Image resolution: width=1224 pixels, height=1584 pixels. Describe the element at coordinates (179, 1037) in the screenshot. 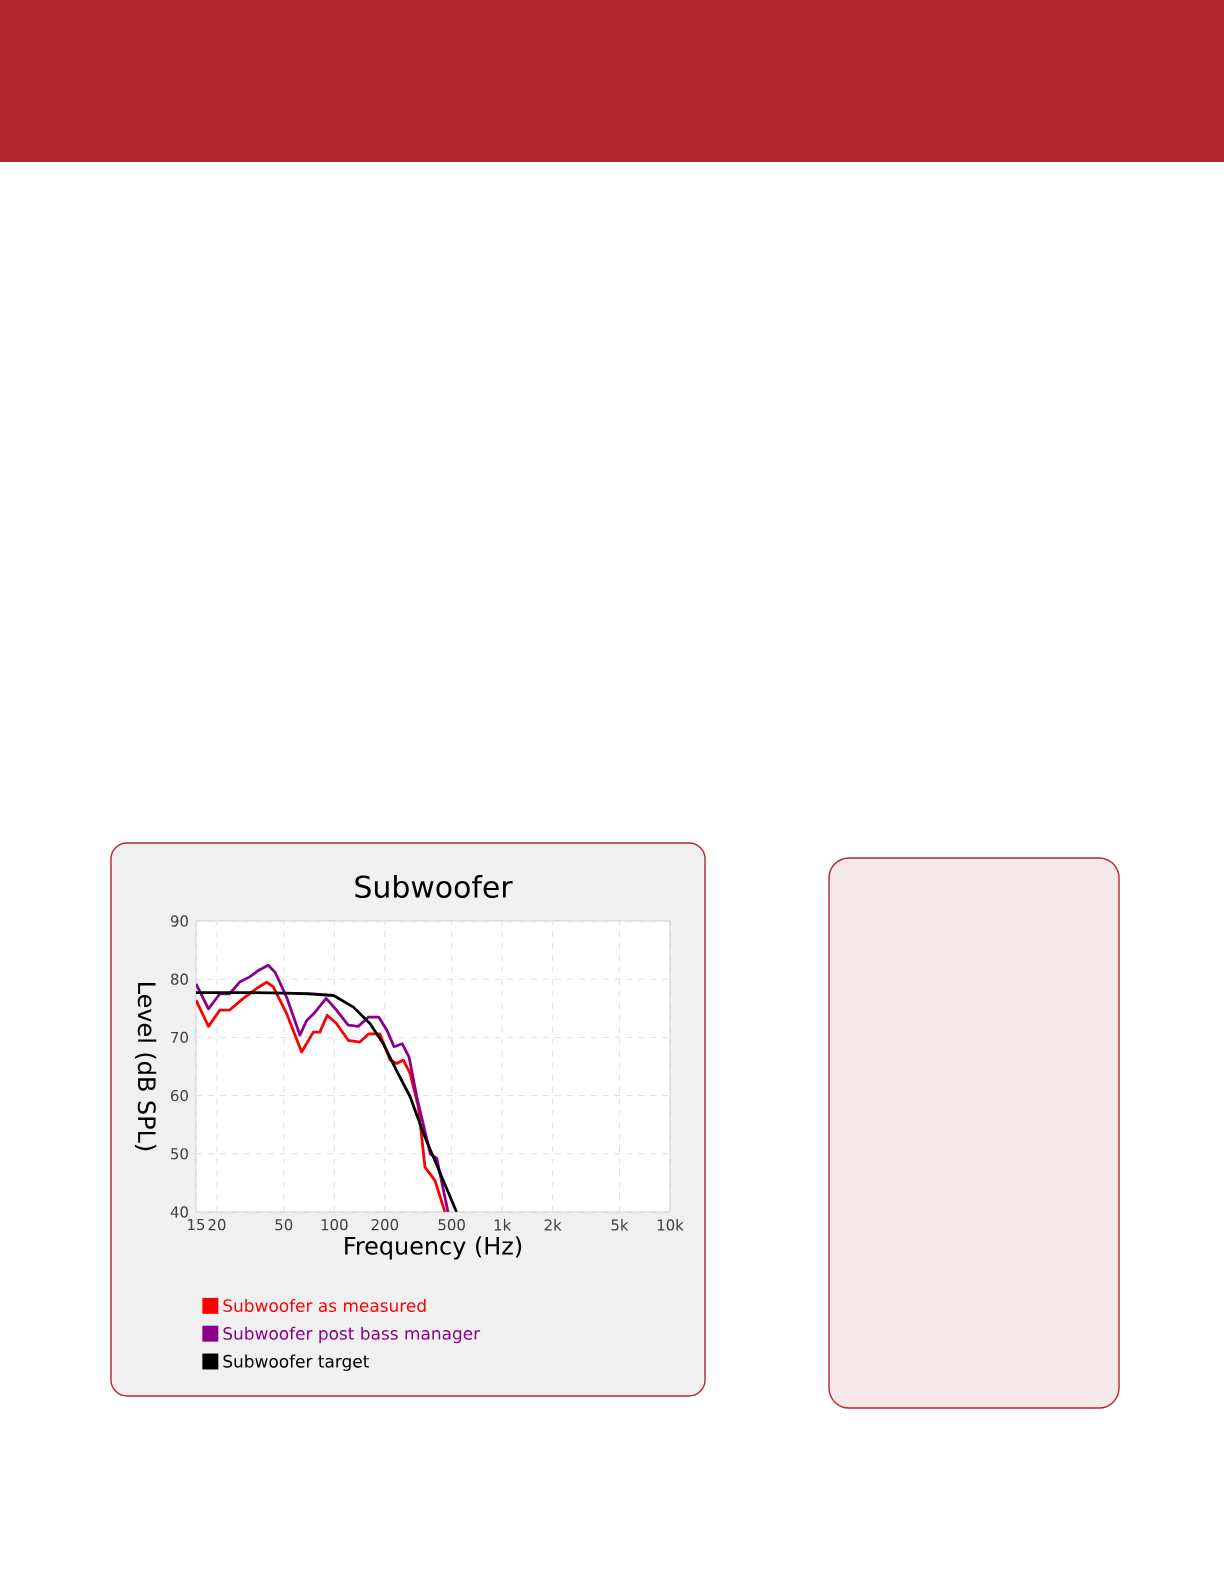

I see `y-tick-label: 70` at that location.